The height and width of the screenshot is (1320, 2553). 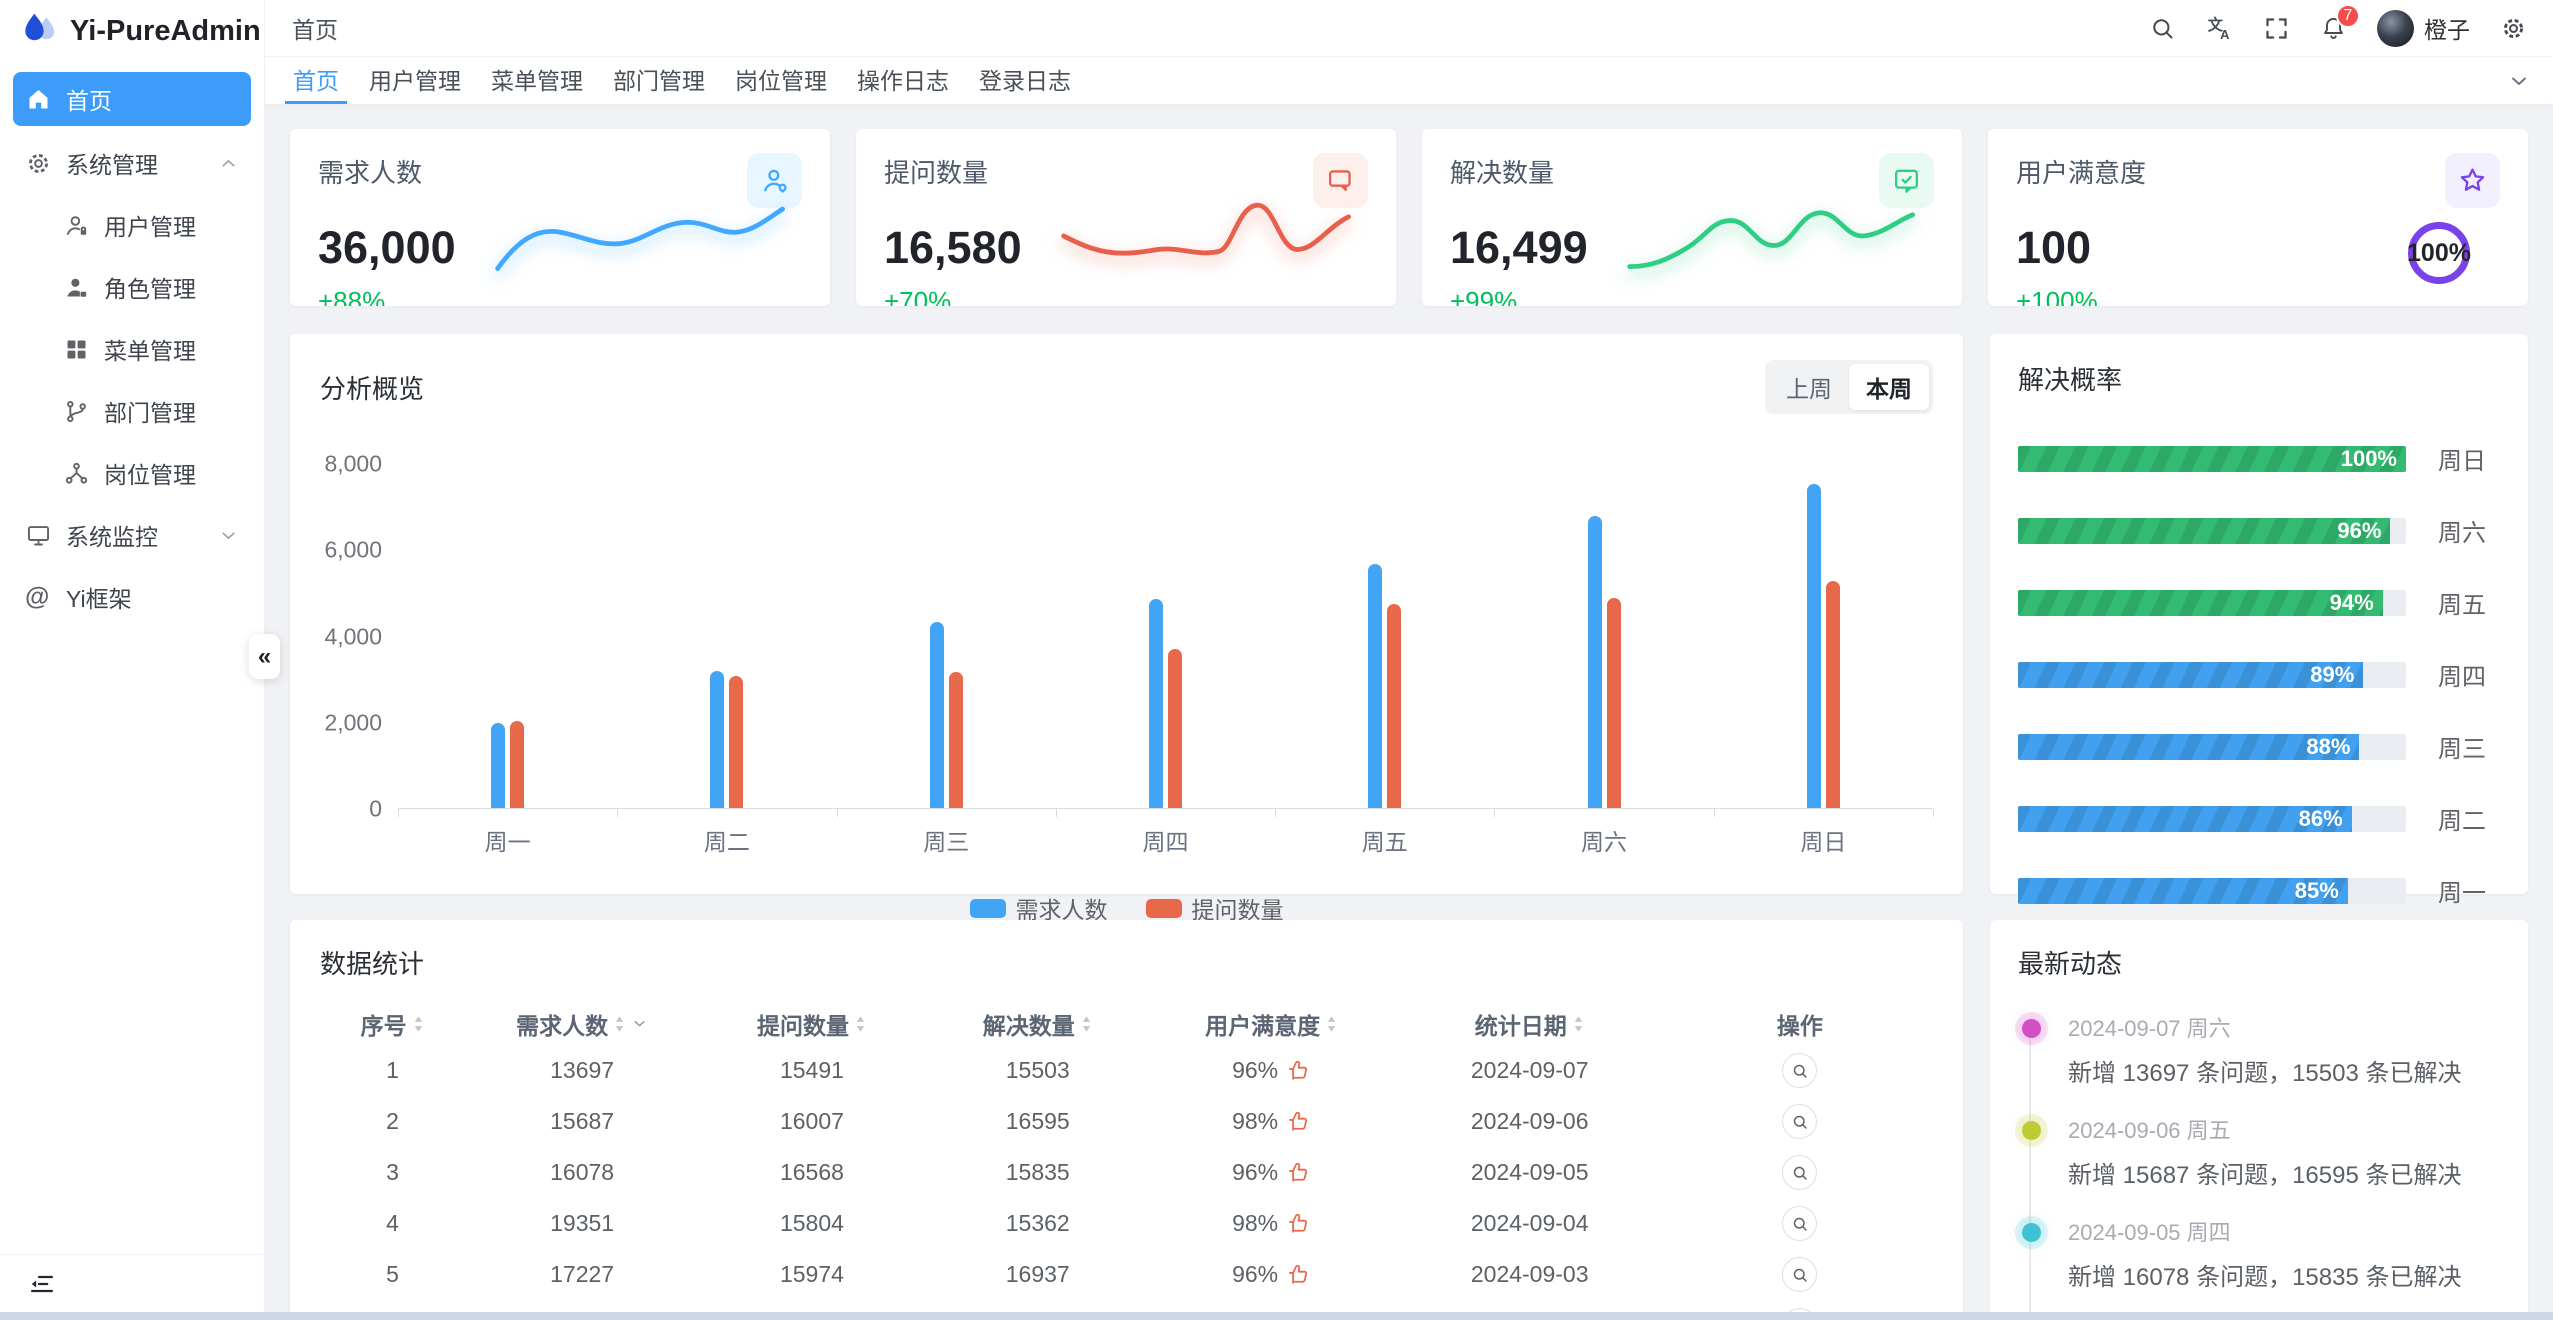 I want to click on sidebar-item-system-monitor: 系统监控, so click(x=132, y=535).